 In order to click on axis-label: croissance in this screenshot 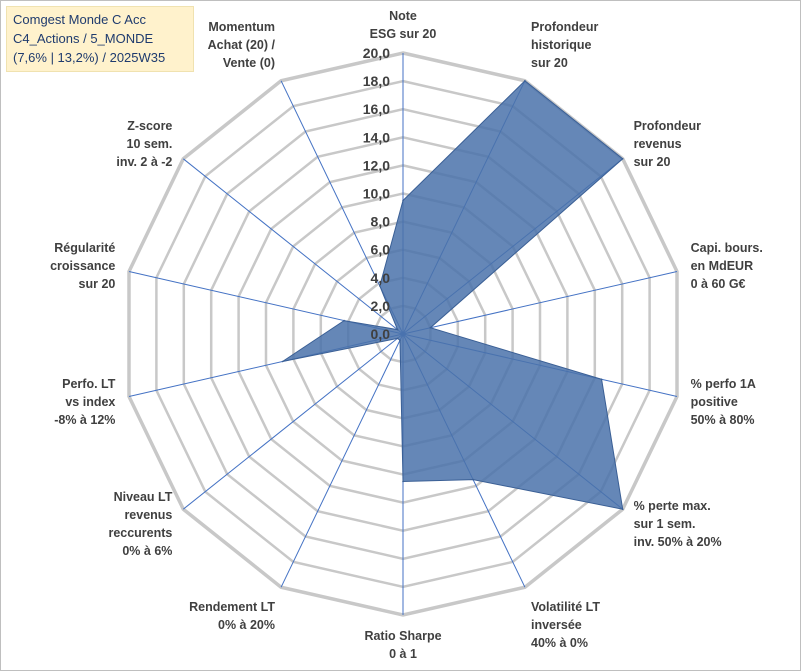, I will do `click(82, 266)`.